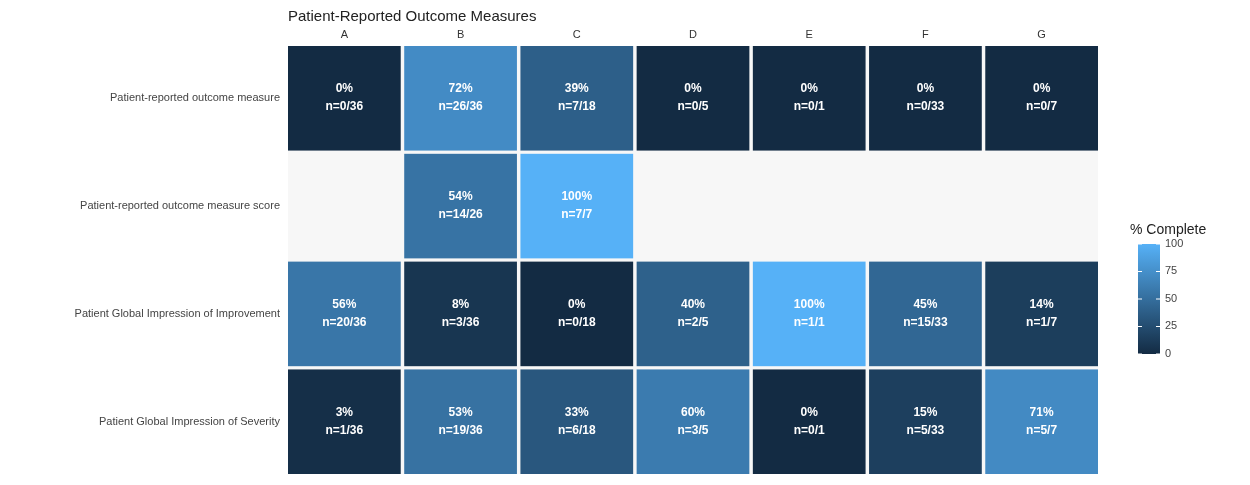 The image size is (1250, 485). What do you see at coordinates (1171, 297) in the screenshot?
I see `color-bar-label: 50` at bounding box center [1171, 297].